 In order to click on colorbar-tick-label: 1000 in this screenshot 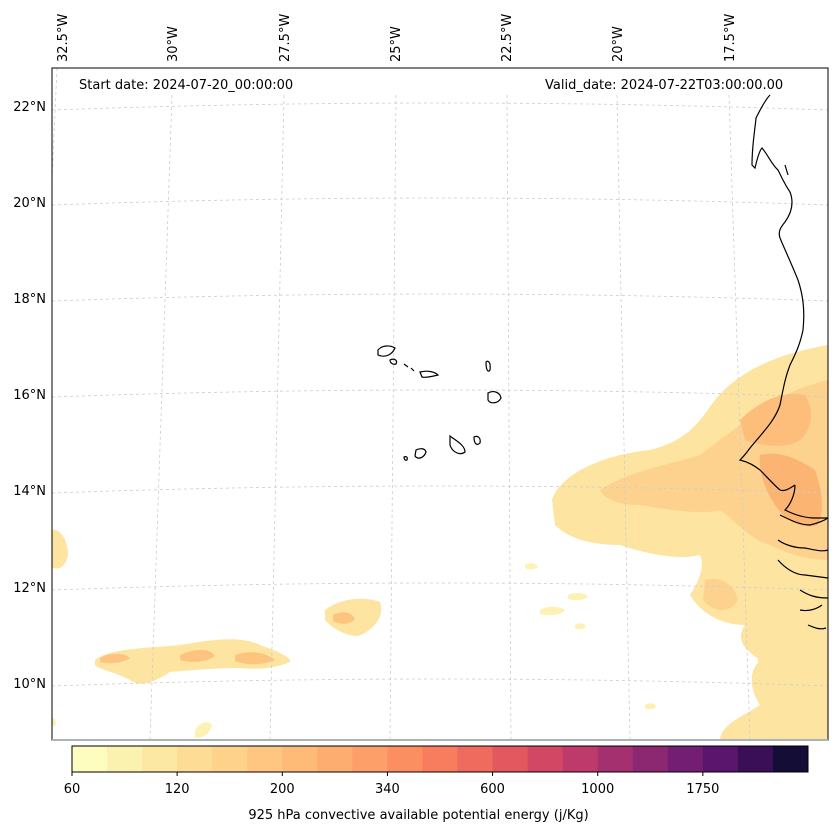, I will do `click(598, 789)`.